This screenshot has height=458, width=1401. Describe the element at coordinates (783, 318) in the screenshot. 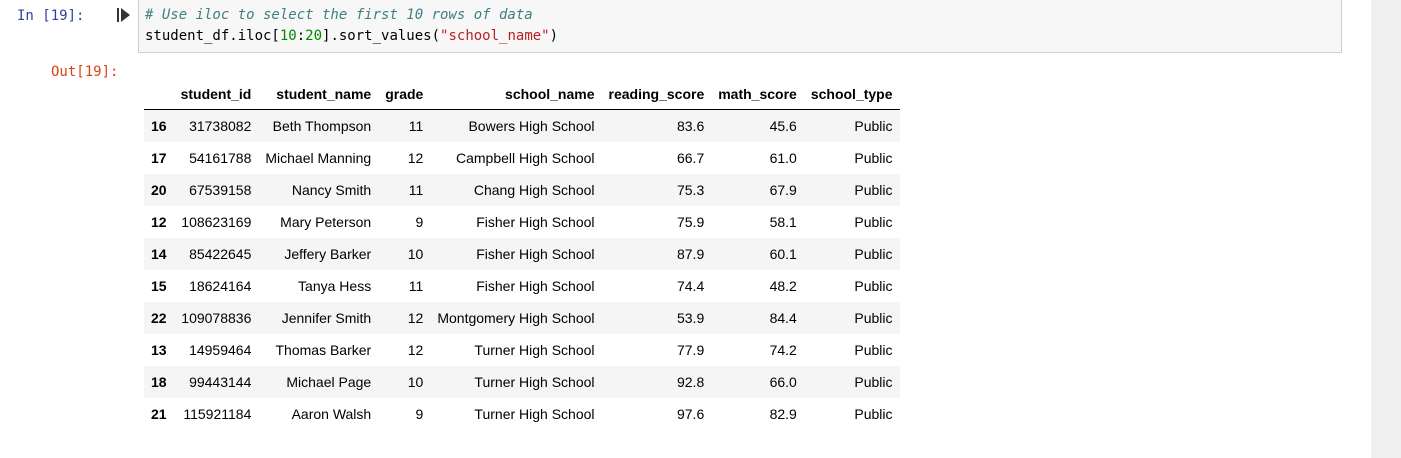

I see `table-cell: 84.4` at that location.